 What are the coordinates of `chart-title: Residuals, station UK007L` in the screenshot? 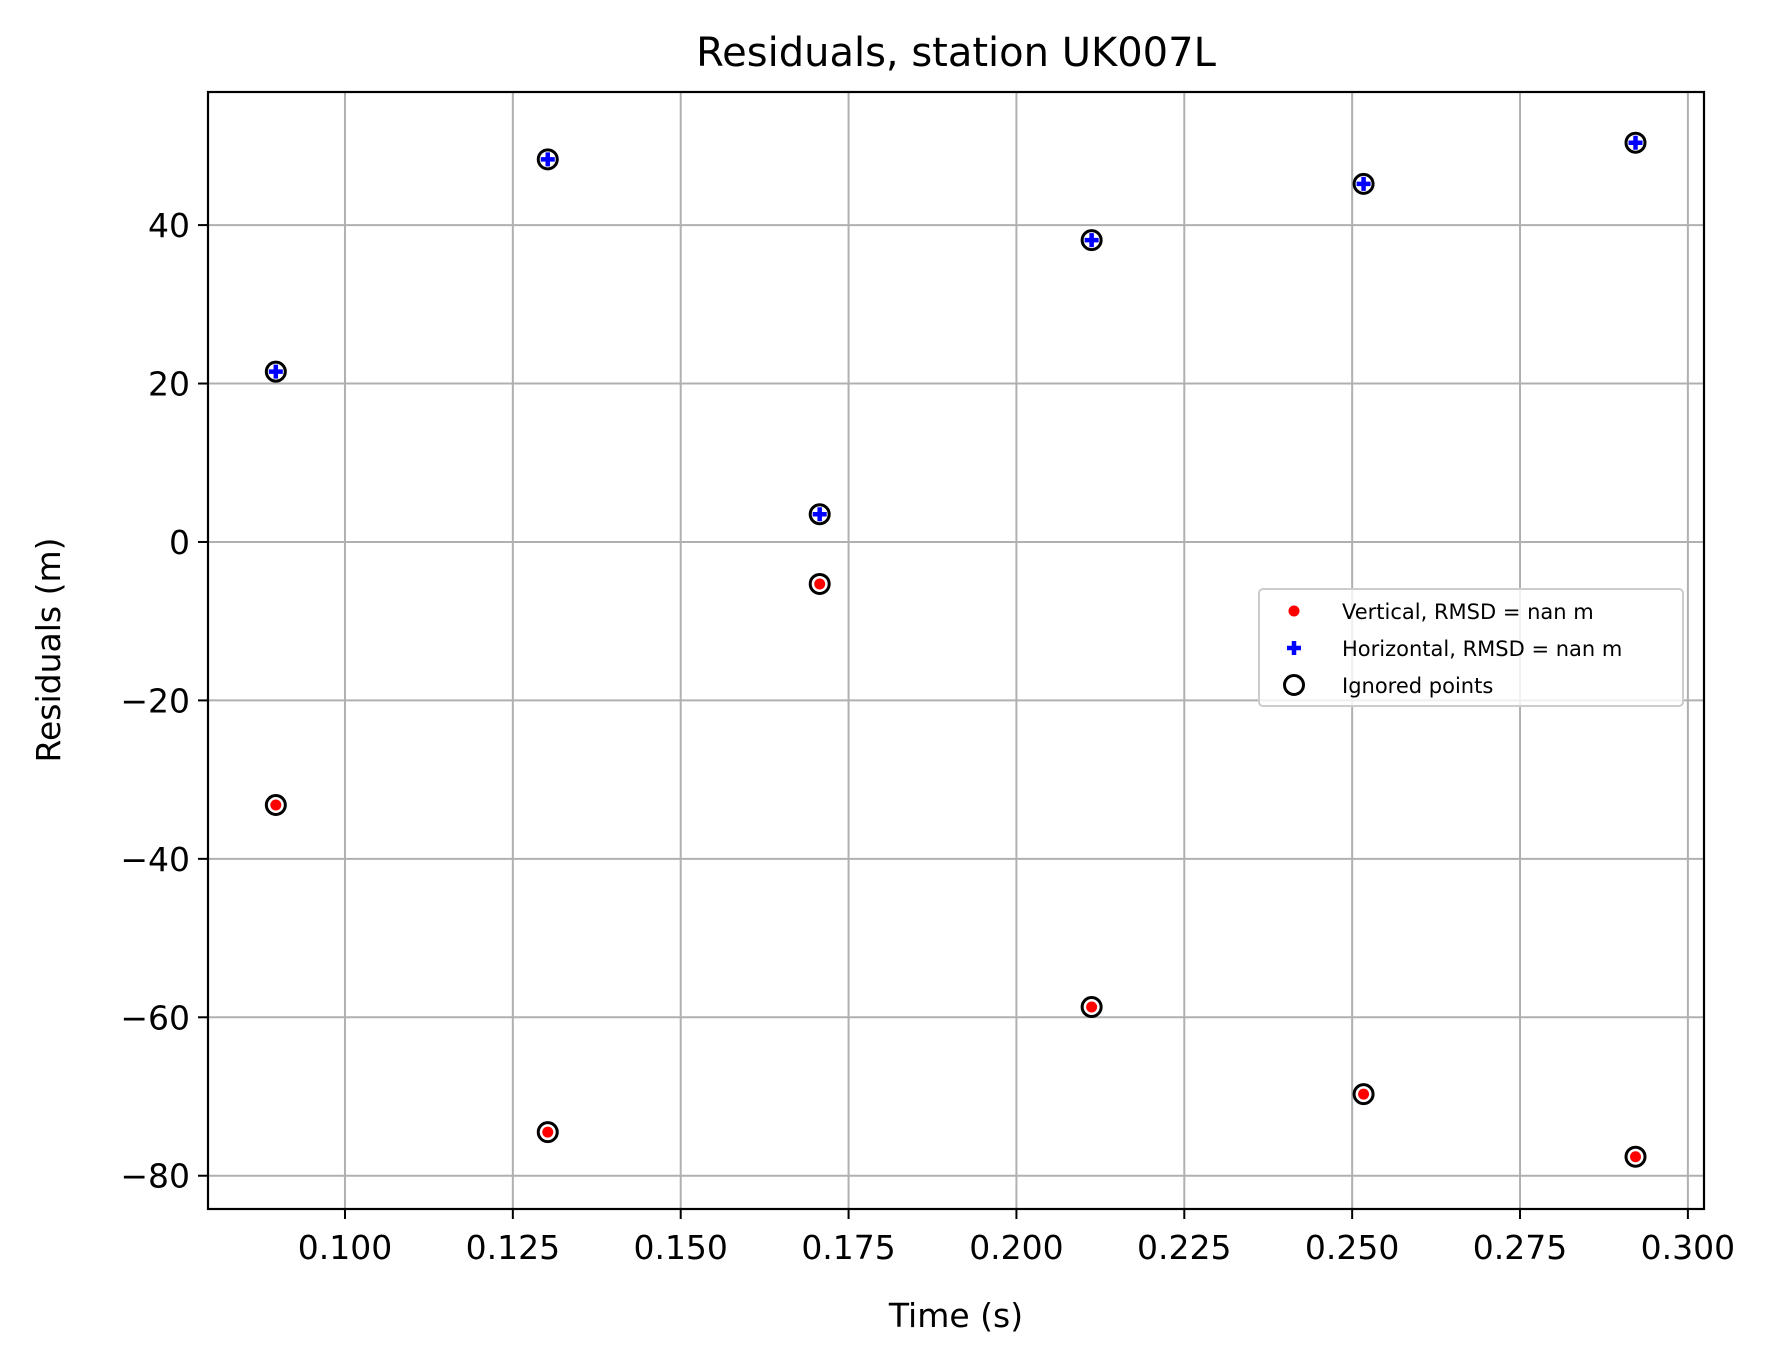 It's located at (956, 53).